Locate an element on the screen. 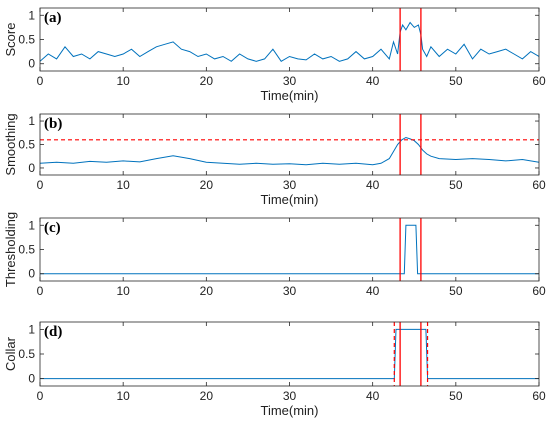 The width and height of the screenshot is (550, 423). y-axis-label: Score is located at coordinates (10, 40).